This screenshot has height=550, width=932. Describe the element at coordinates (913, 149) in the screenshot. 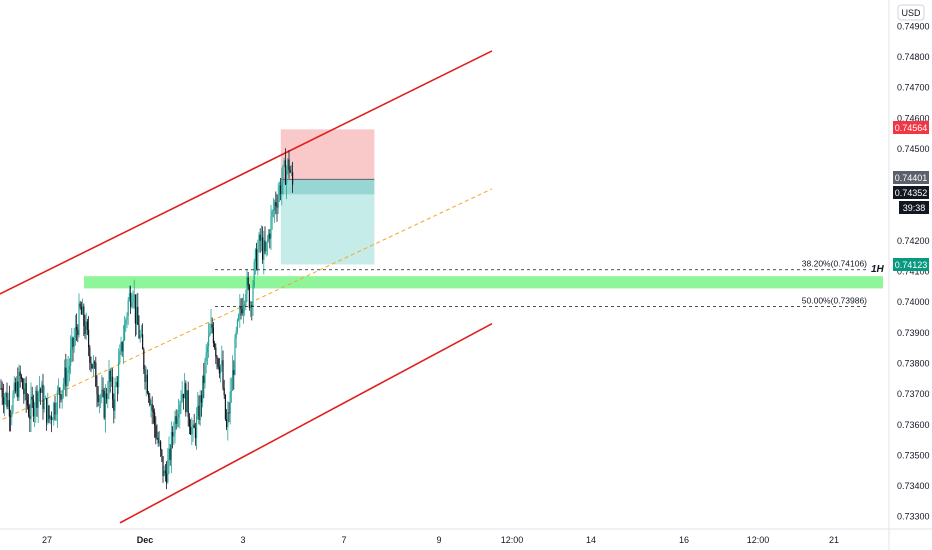

I see `price-tick-label: 0.74500` at that location.